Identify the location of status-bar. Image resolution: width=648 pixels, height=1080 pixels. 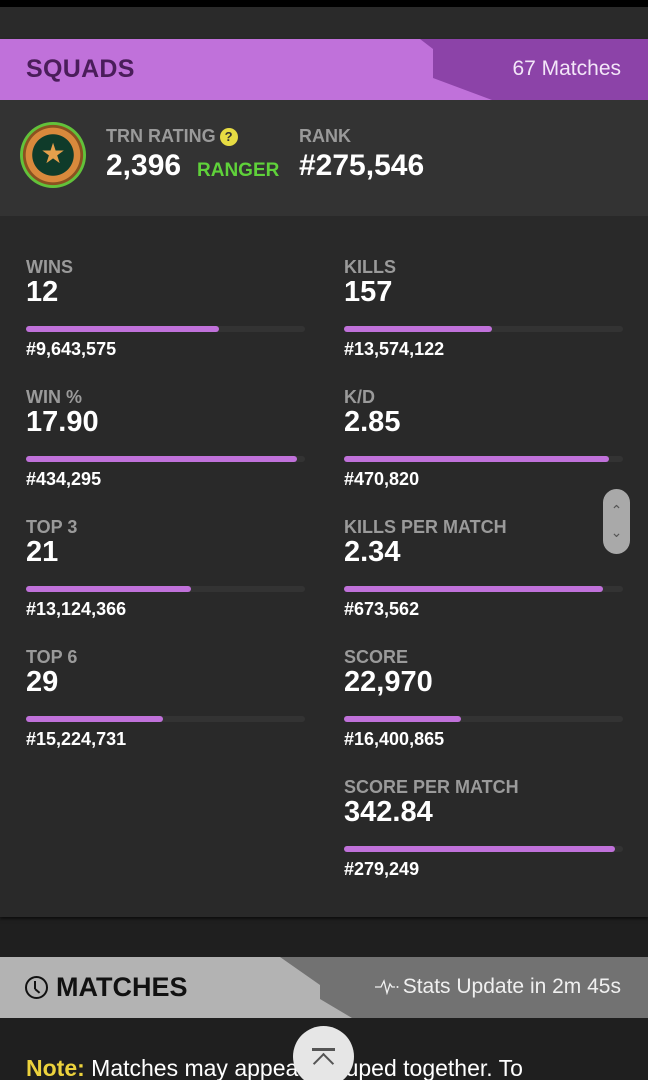
(324, 3).